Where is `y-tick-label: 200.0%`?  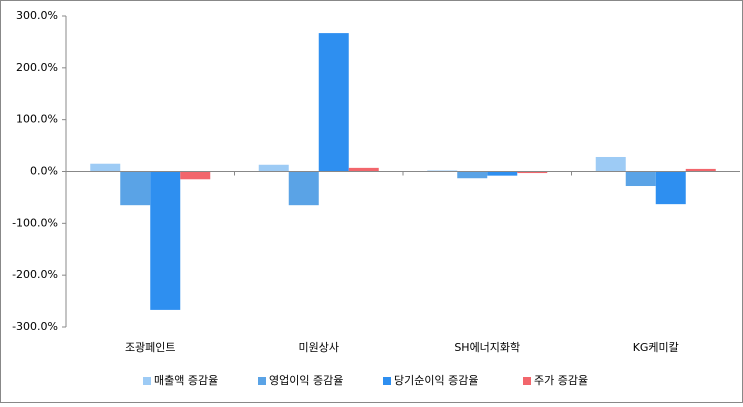 y-tick-label: 200.0% is located at coordinates (37, 67).